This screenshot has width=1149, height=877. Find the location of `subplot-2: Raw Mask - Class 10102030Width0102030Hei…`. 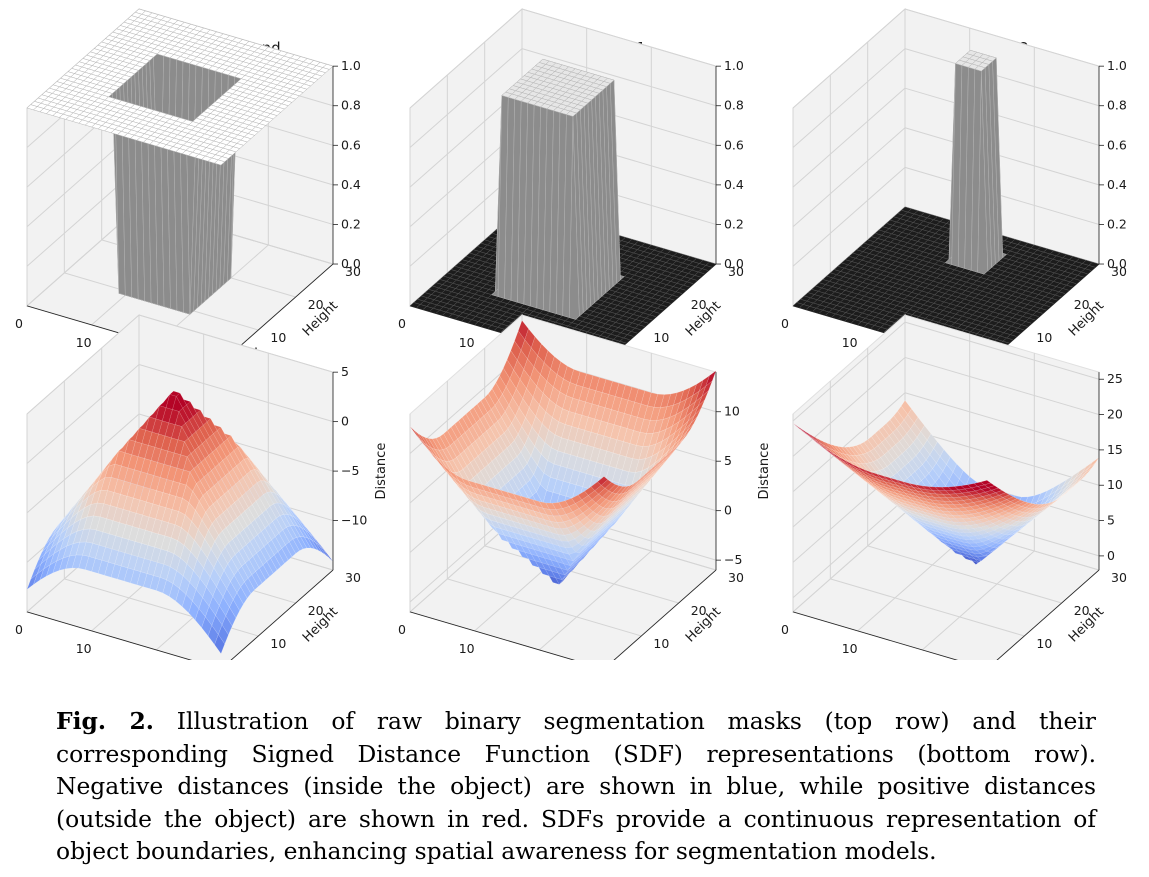

subplot-2: Raw Mask - Class 10102030Width0102030Hei… is located at coordinates (571, 197).